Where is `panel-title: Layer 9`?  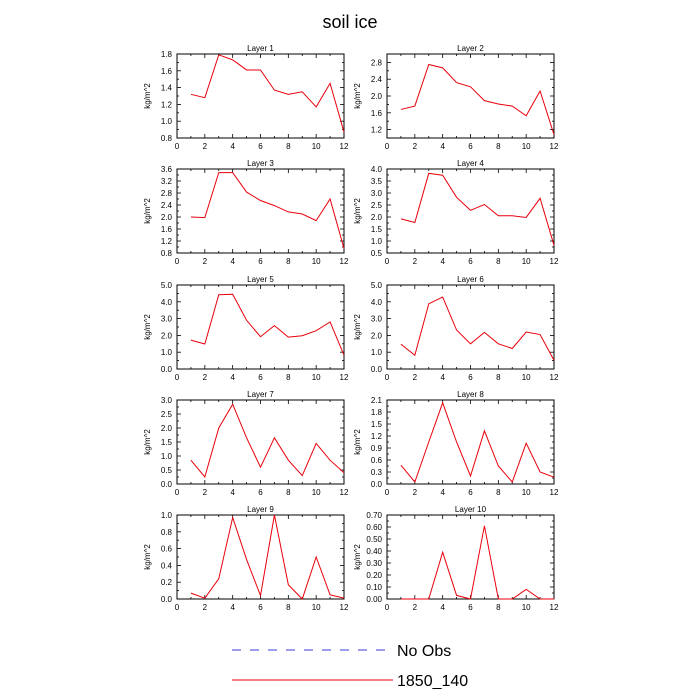
panel-title: Layer 9 is located at coordinates (260, 509).